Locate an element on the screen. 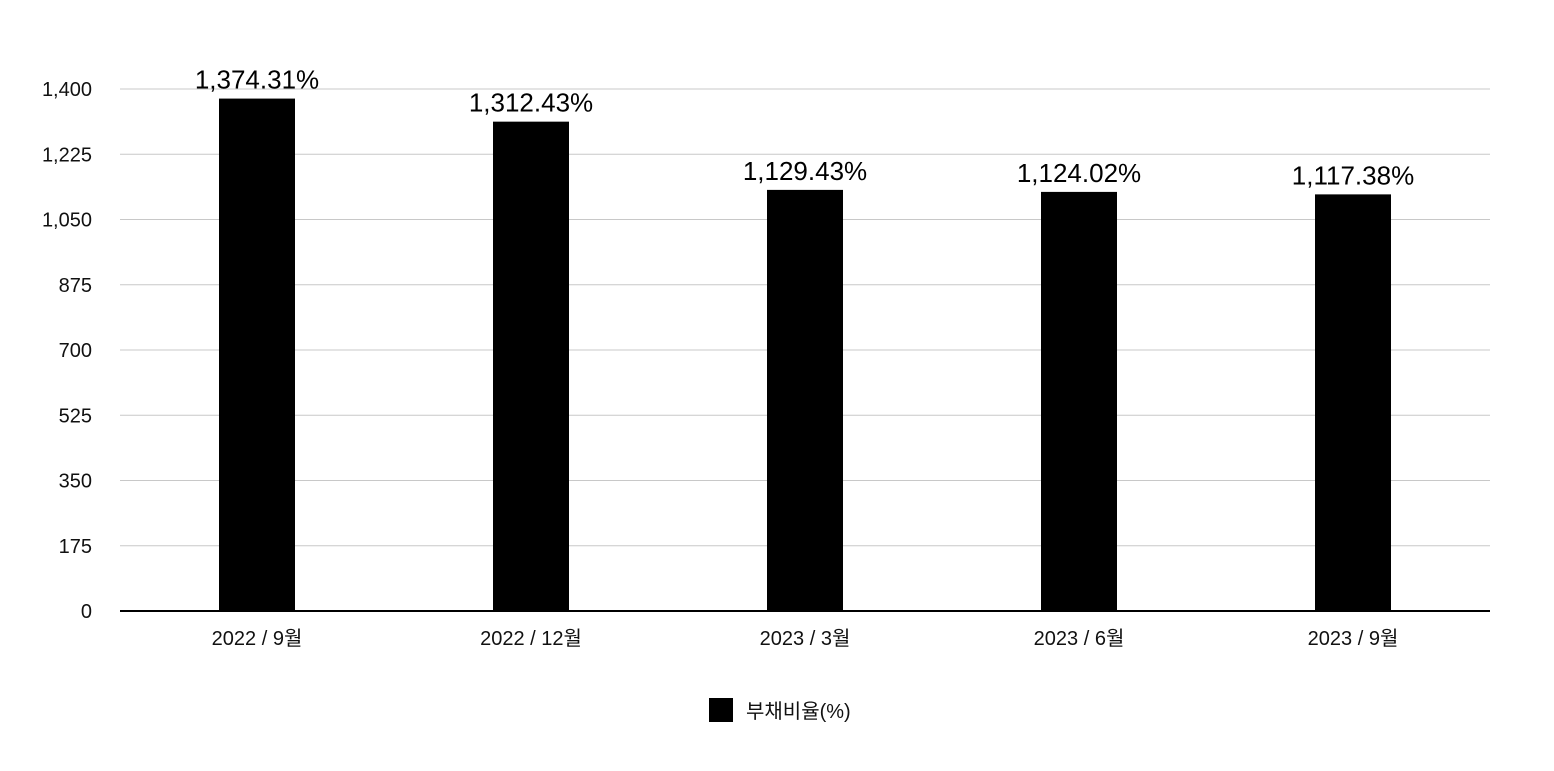  legend-label: 부채비율(%) is located at coordinates (798, 711).